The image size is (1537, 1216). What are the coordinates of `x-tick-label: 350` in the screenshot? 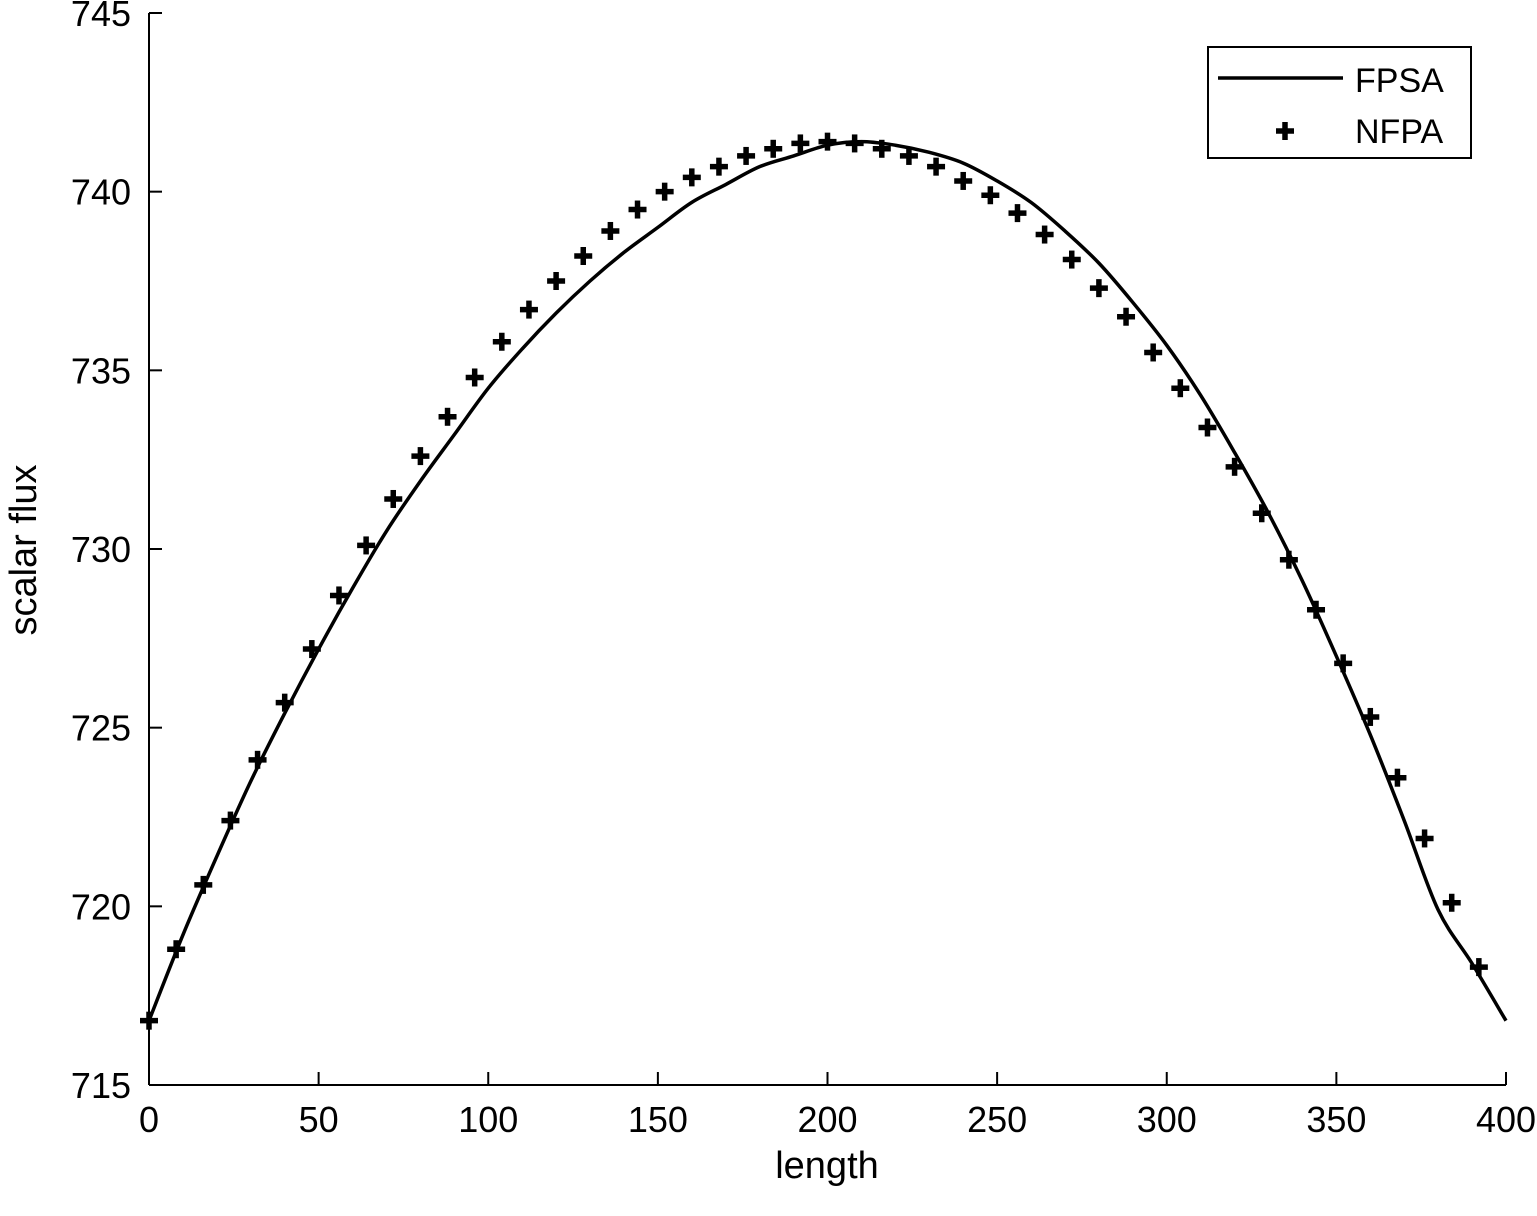 It's located at (1336, 1119).